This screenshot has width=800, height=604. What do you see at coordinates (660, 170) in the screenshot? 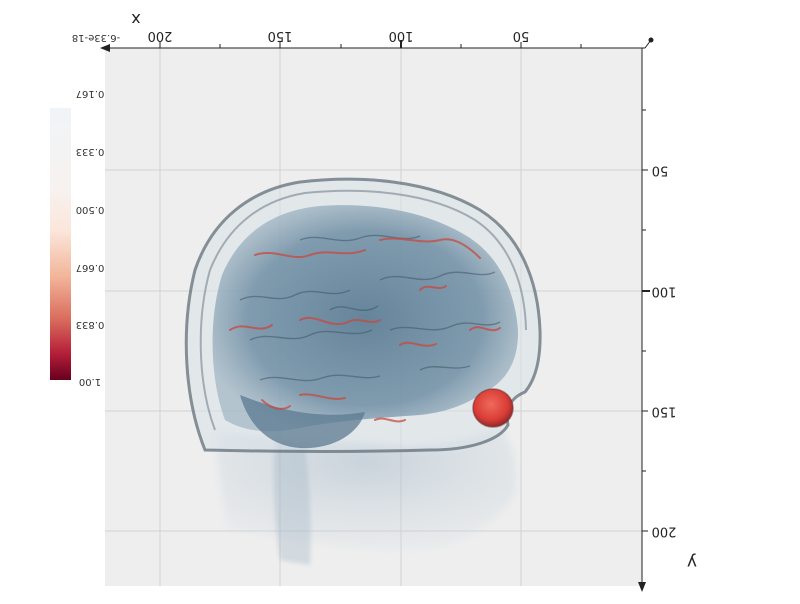
I see `y-tick-label-50: 50` at bounding box center [660, 170].